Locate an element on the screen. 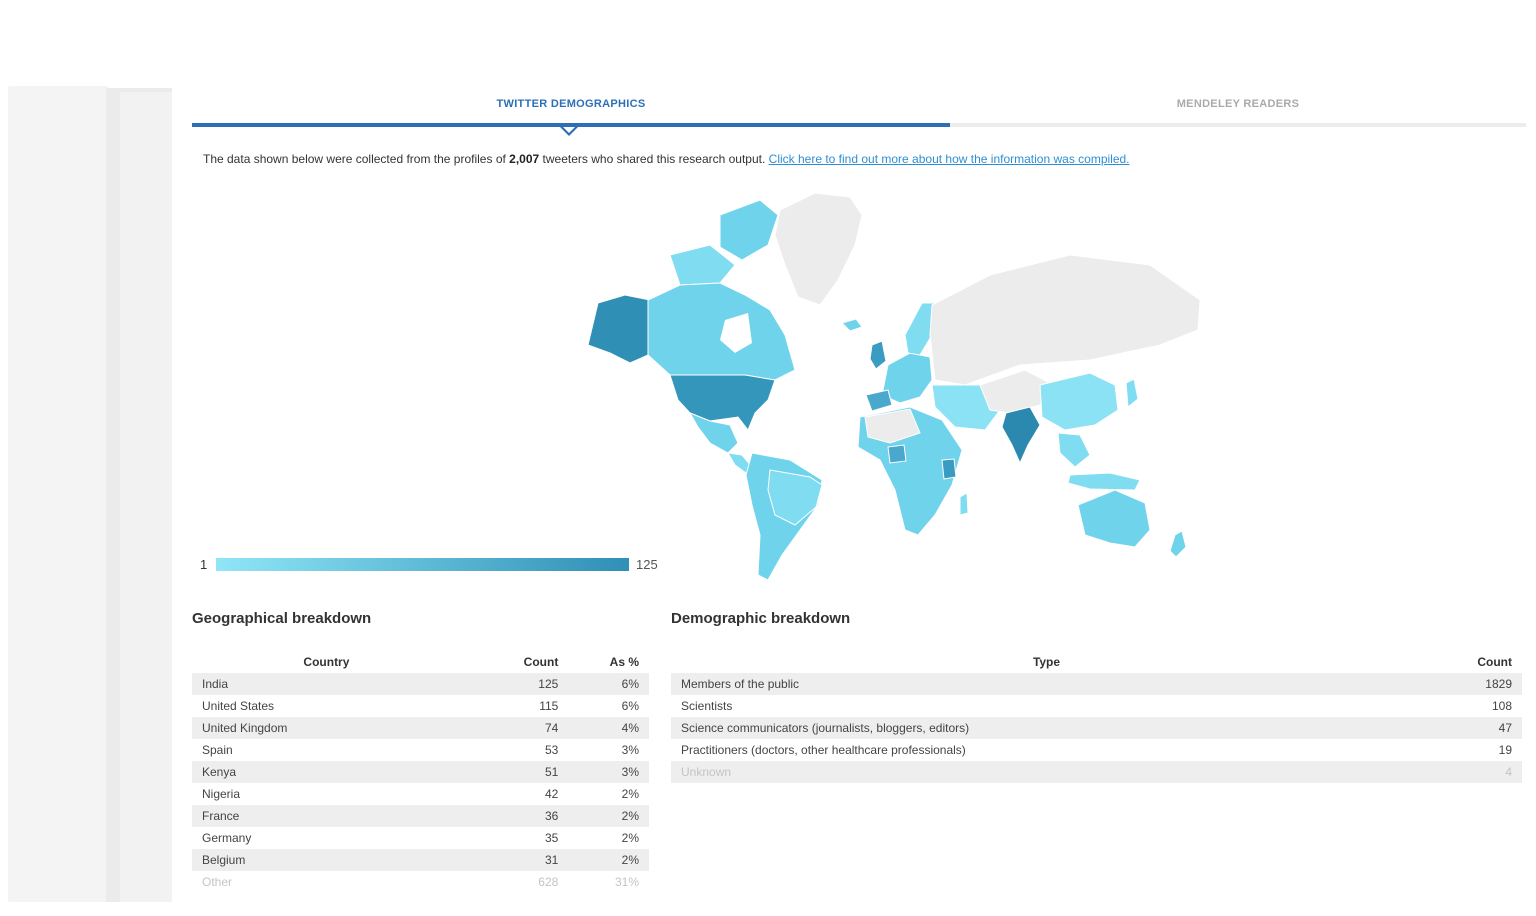 The image size is (1536, 916). map-region-central-asia is located at coordinates (1015, 391).